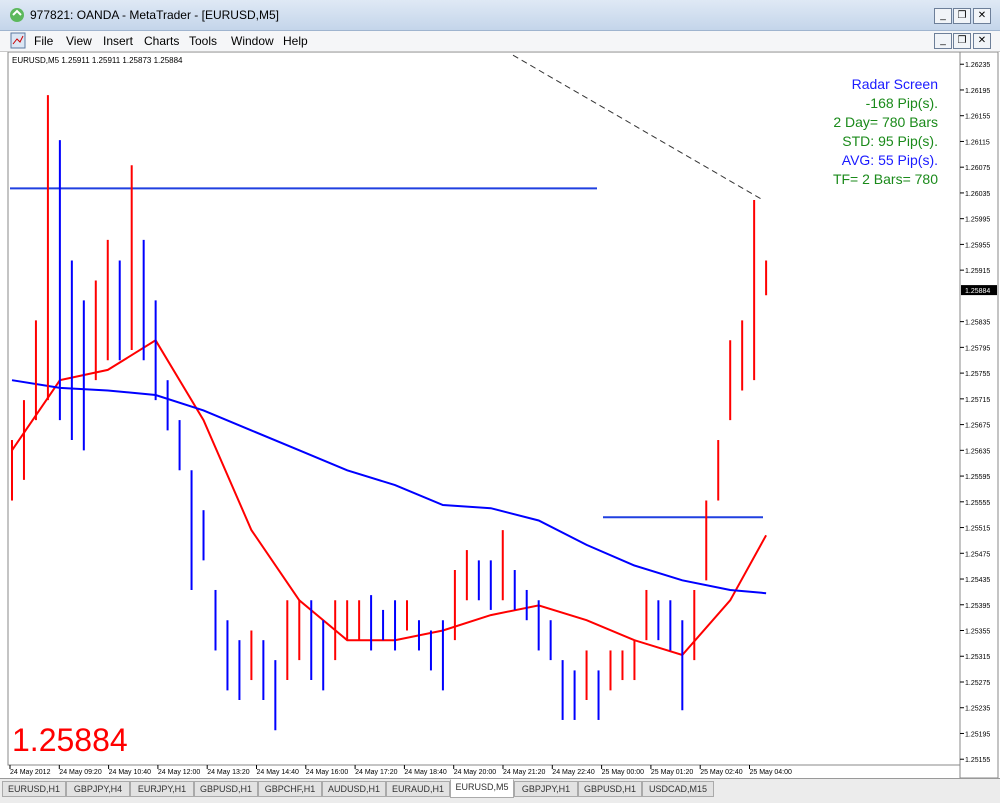  Describe the element at coordinates (977, 477) in the screenshot. I see `y-tick-label: 1.25595` at that location.